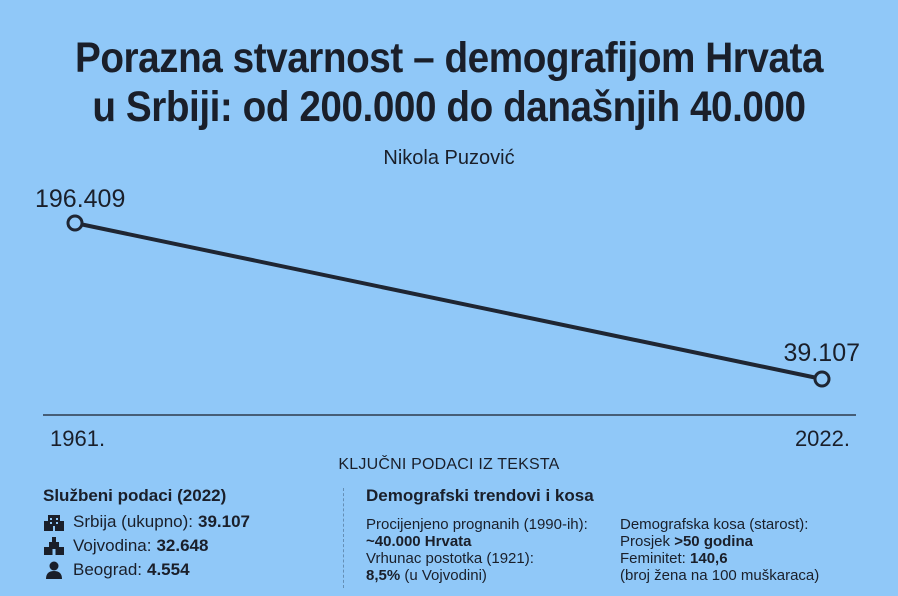 This screenshot has height=596, width=898. I want to click on fem-label: Feminitet:, so click(653, 558).